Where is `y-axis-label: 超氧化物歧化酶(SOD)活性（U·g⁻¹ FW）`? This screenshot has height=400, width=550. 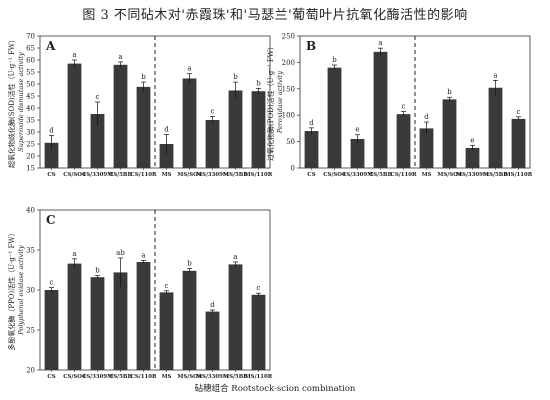
y-axis-label: 超氧化物歧化酶(SOD)活性（U·g⁻¹ FW） is located at coordinates (11, 102).